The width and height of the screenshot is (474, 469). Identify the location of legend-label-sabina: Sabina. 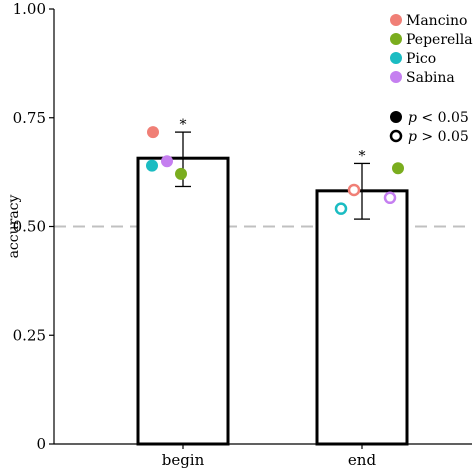
(430, 78).